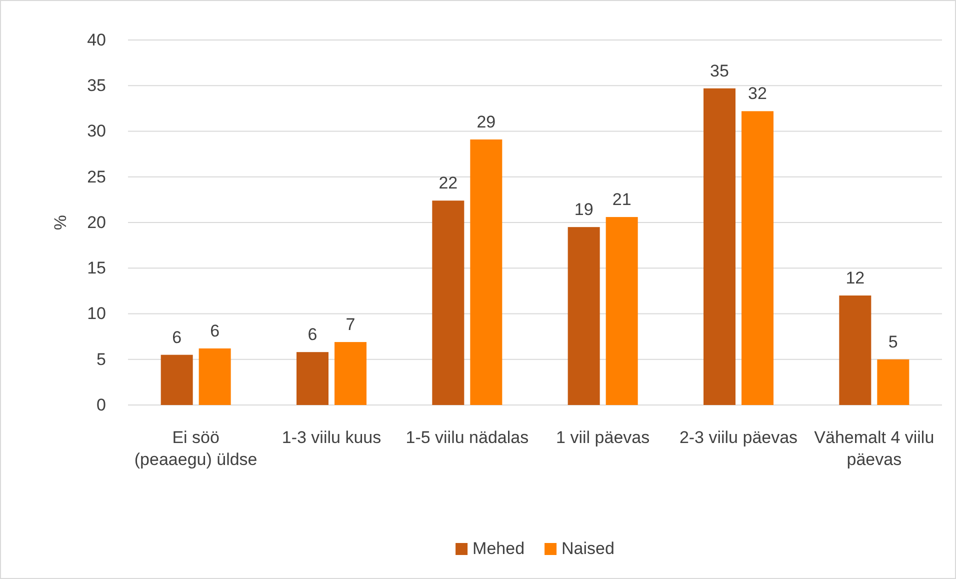  Describe the element at coordinates (96, 222) in the screenshot. I see `y-tick-label: 20` at that location.